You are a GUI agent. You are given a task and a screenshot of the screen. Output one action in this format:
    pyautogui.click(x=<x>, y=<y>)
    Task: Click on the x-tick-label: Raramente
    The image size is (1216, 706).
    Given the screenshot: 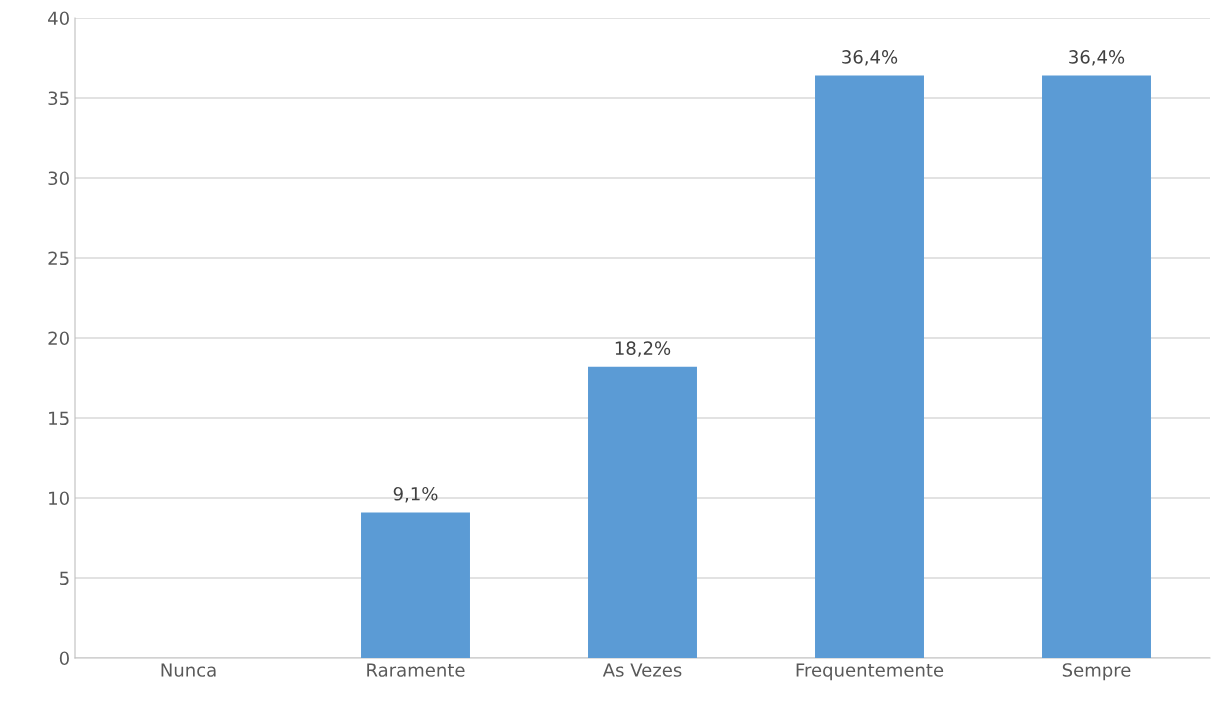 What is the action you would take?
    pyautogui.click(x=416, y=670)
    